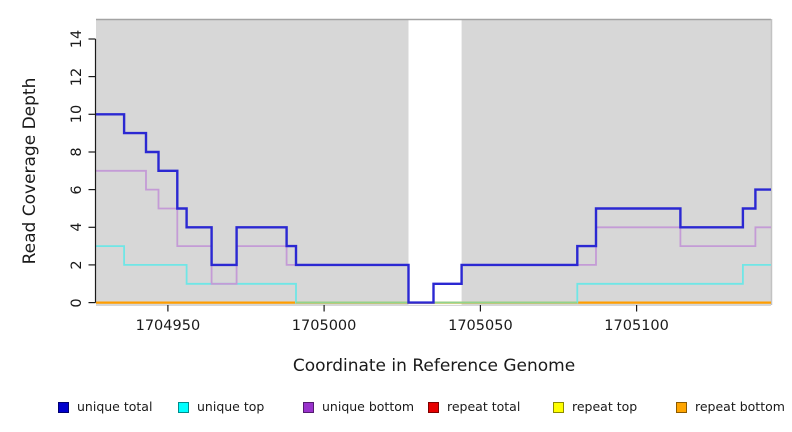 The height and width of the screenshot is (432, 792). I want to click on legend-label: unique total, so click(115, 406).